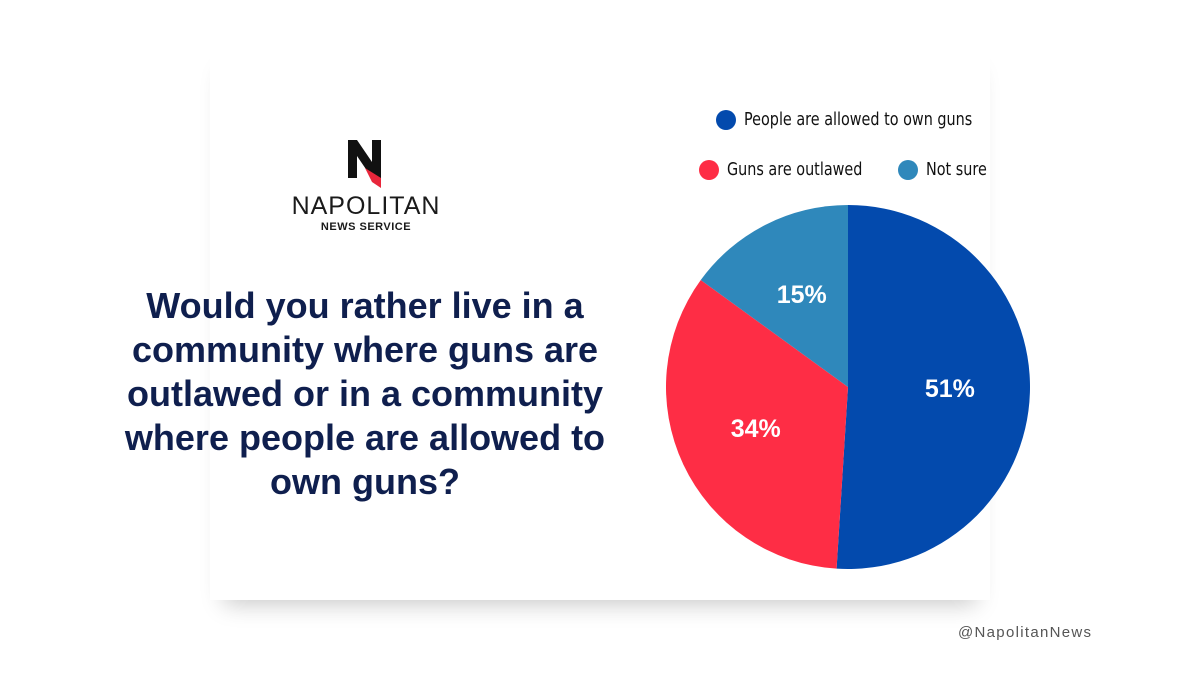 The width and height of the screenshot is (1200, 675). Describe the element at coordinates (794, 168) in the screenshot. I see `legend-label: Guns are outlawed` at that location.